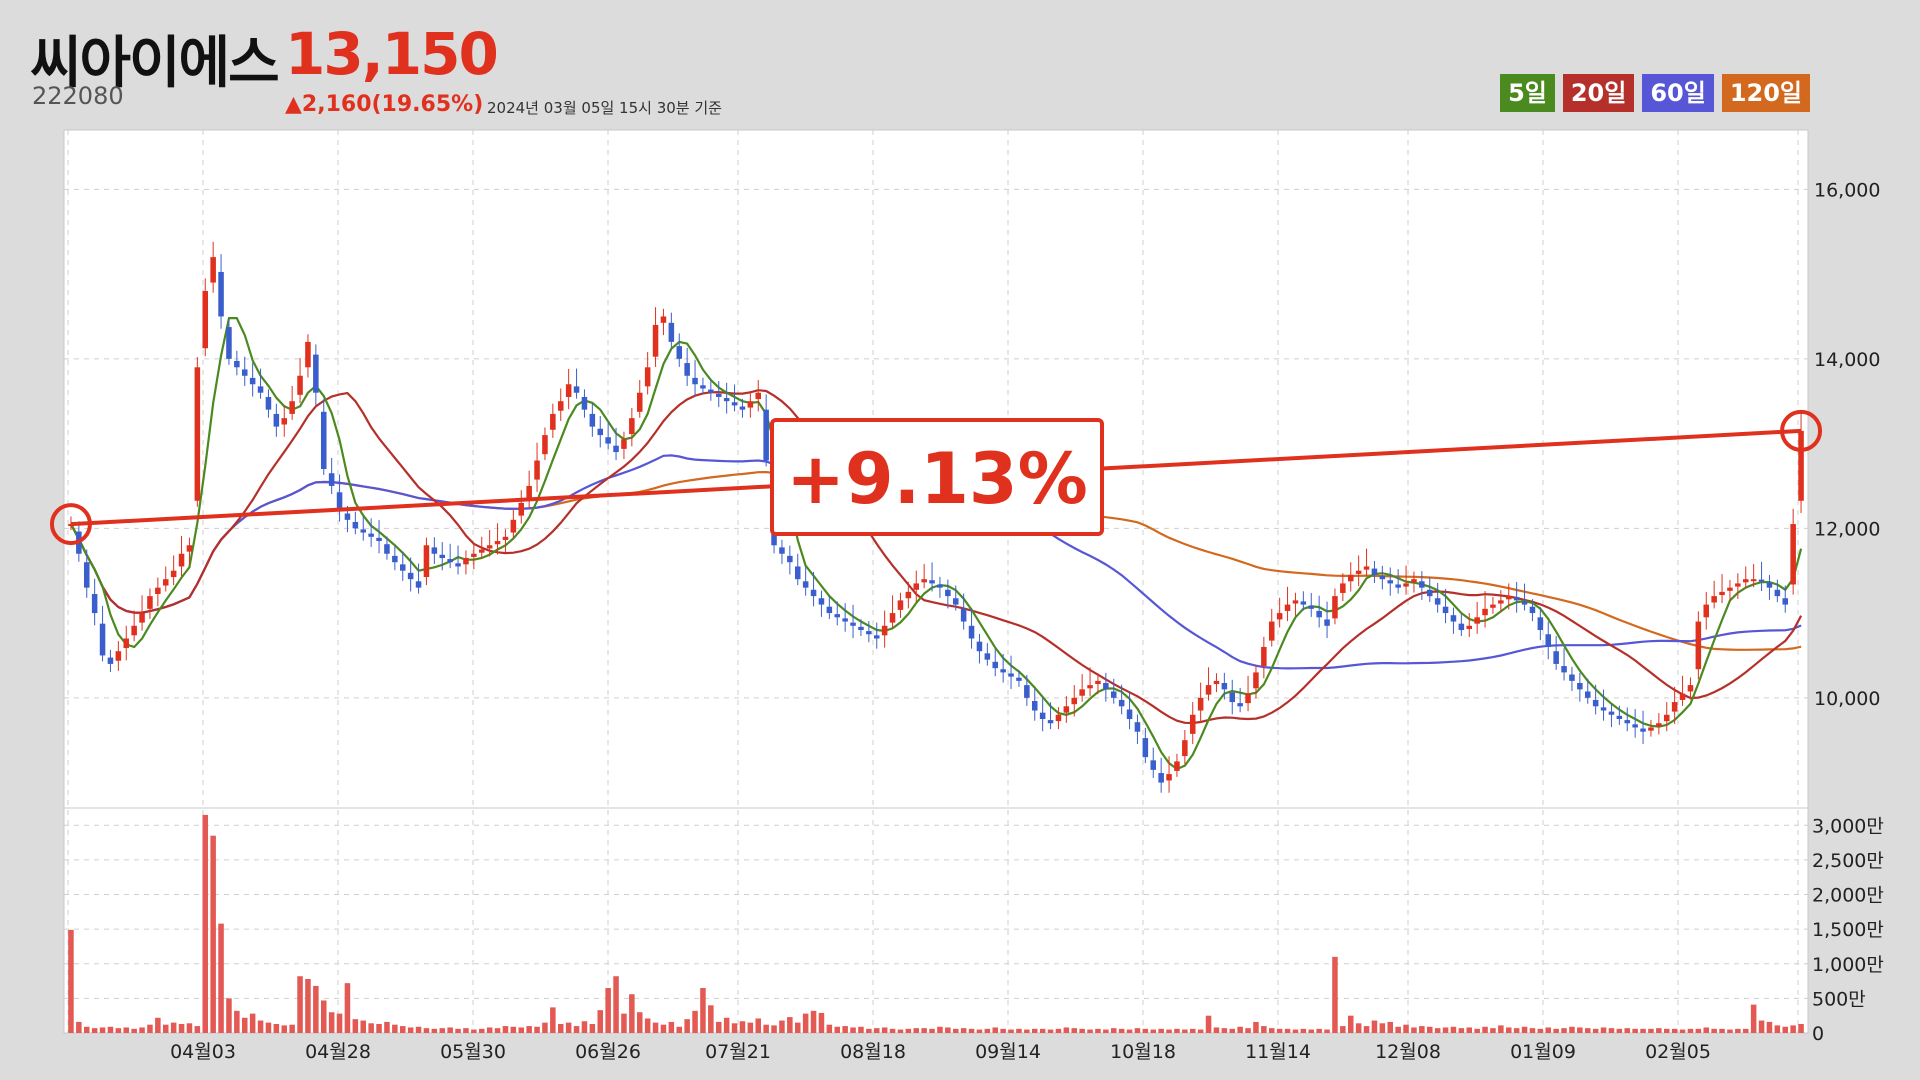 This screenshot has width=1920, height=1080. Describe the element at coordinates (1278, 1052) in the screenshot. I see `x-tick-label: 11월14` at that location.